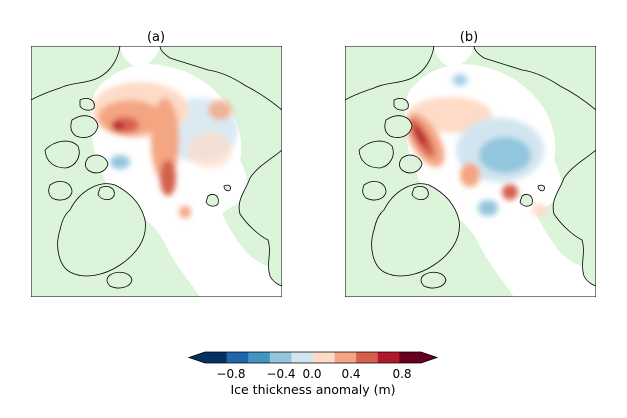 The height and width of the screenshot is (418, 627). Describe the element at coordinates (231, 374) in the screenshot. I see `colorbar-tick-label: −0.8` at that location.